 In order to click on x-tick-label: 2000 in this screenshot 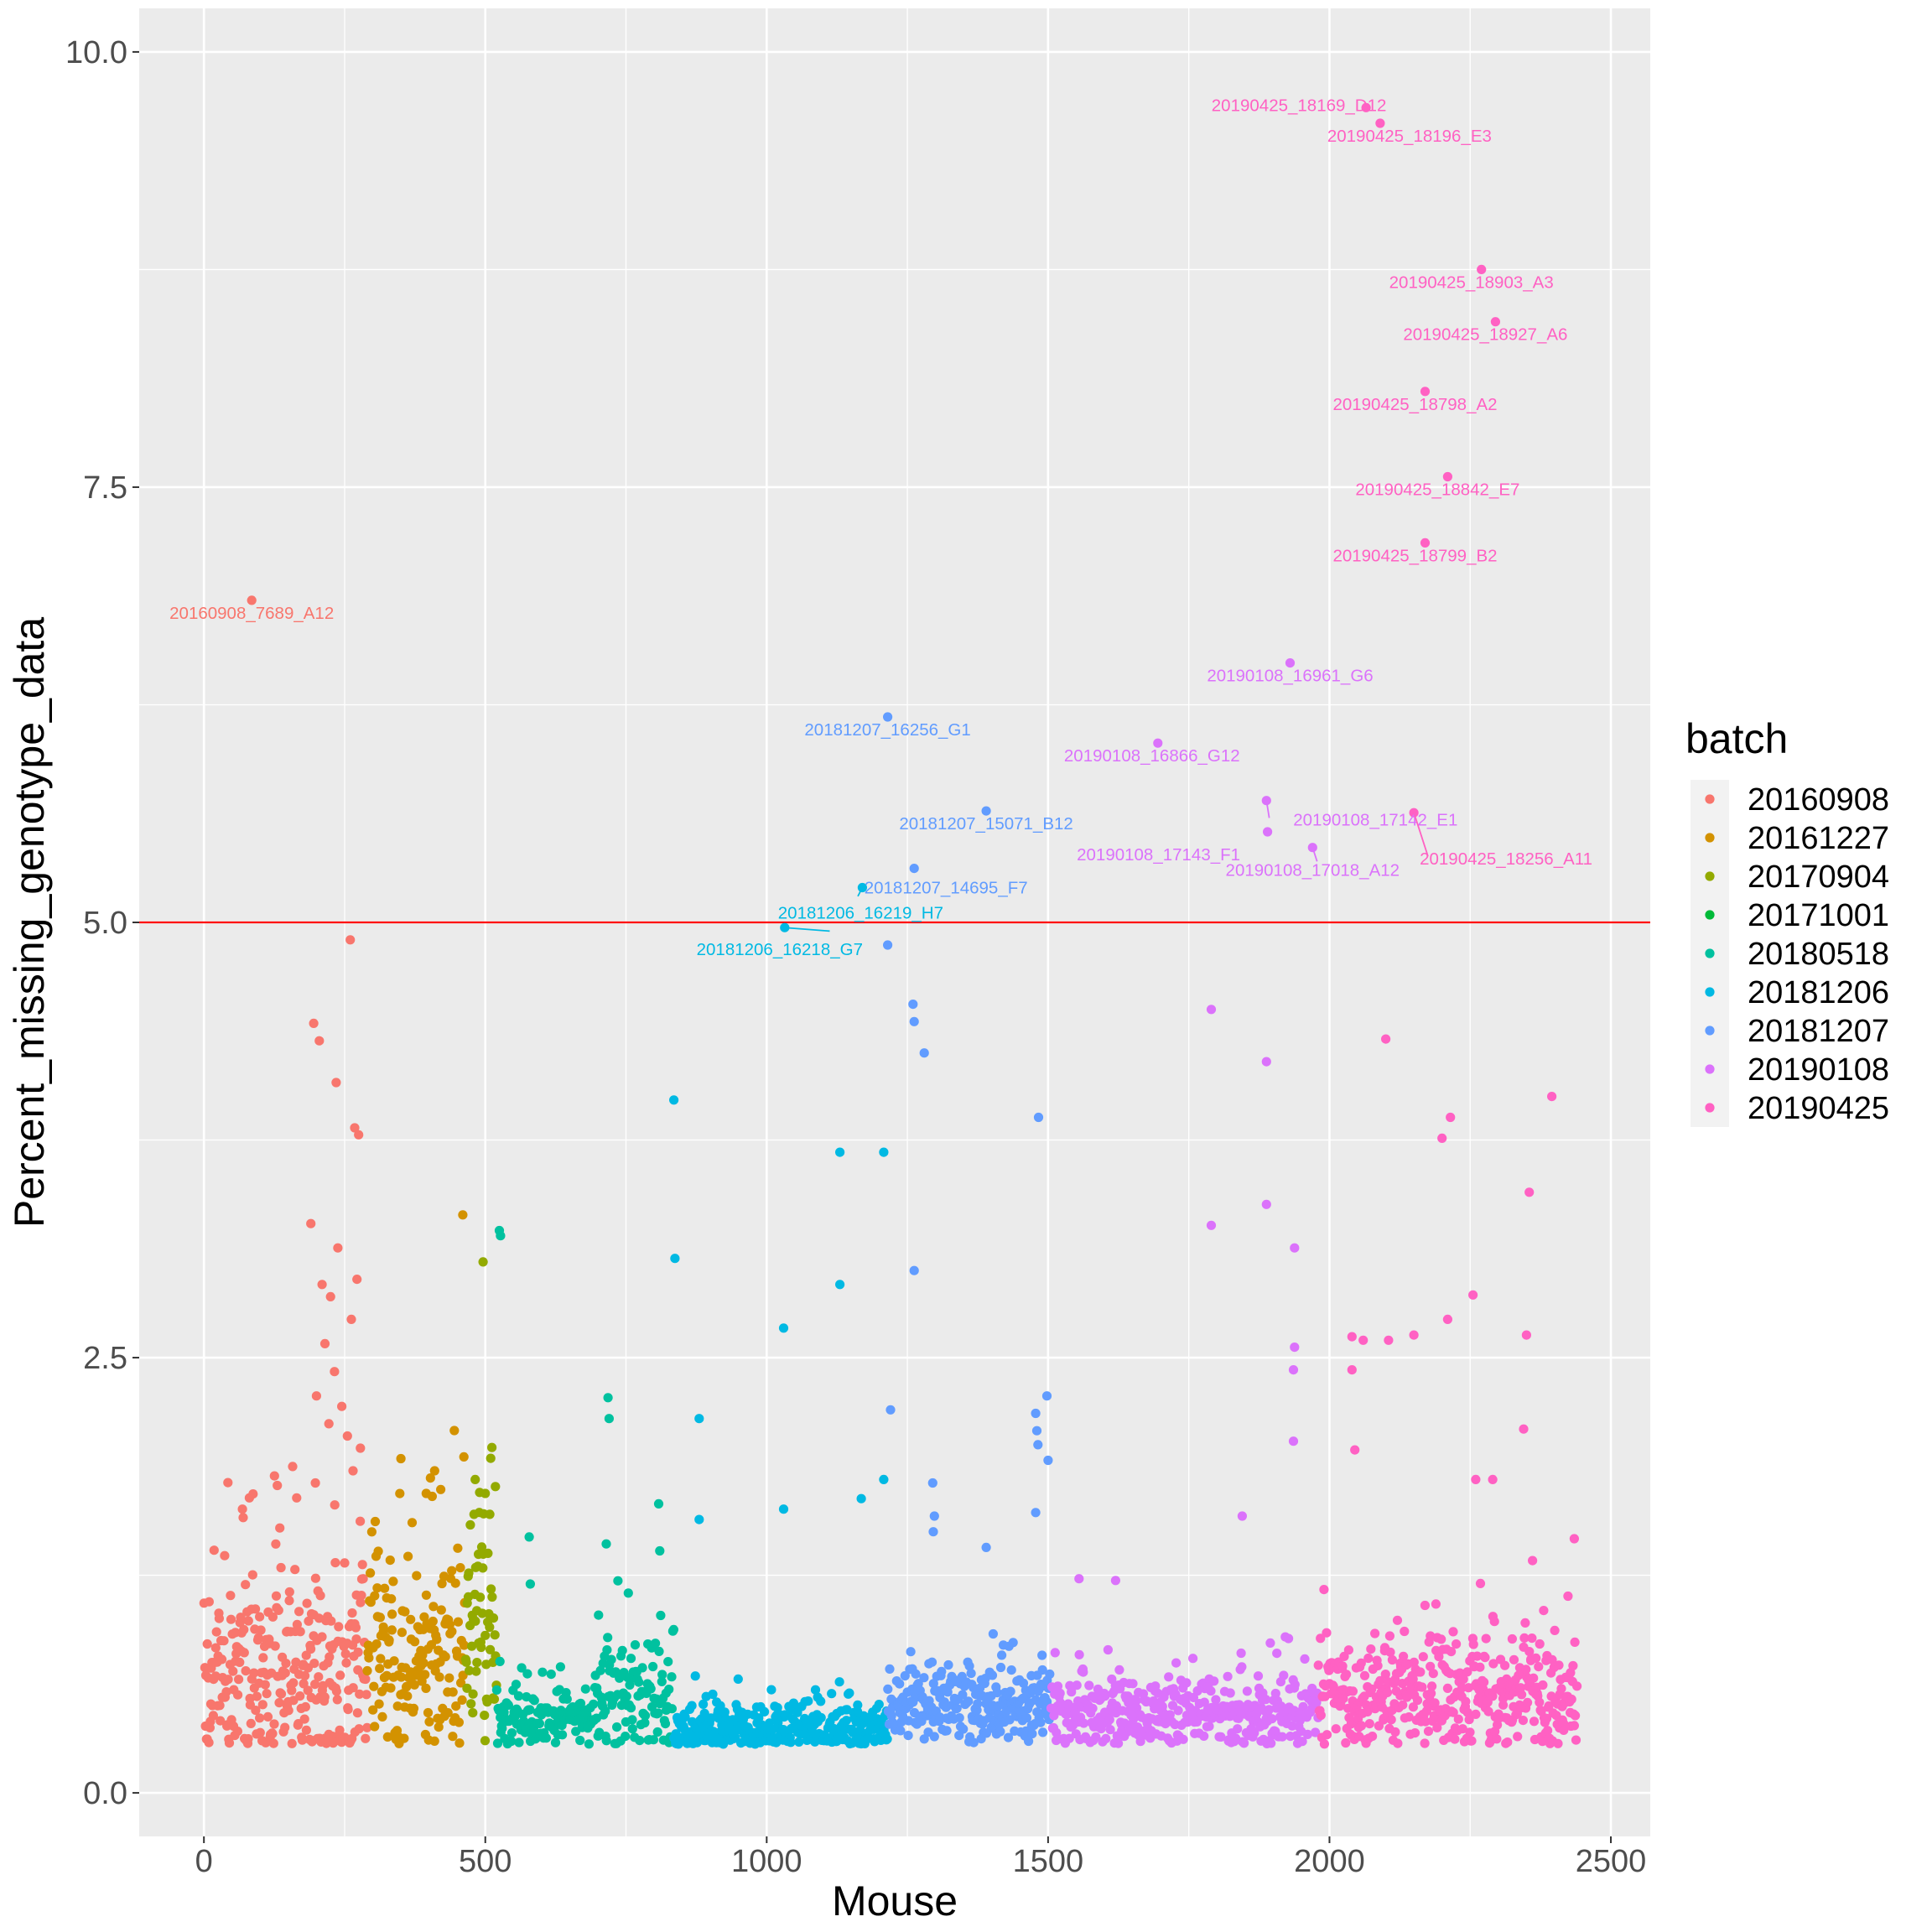, I will do `click(1329, 1861)`.